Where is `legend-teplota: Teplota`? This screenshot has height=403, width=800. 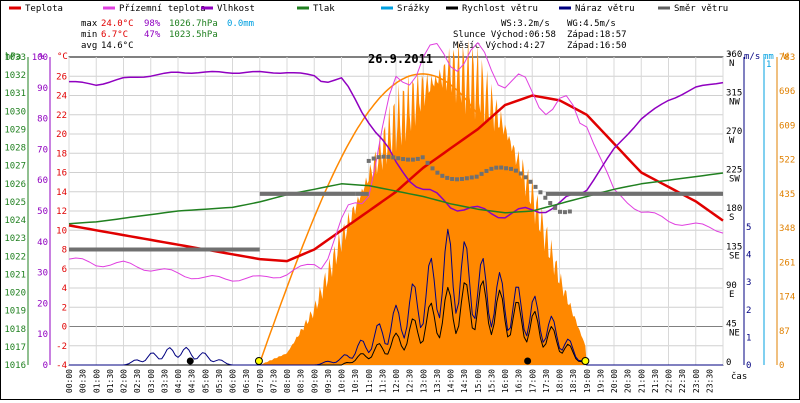 legend-teplota: Teplota is located at coordinates (44, 9).